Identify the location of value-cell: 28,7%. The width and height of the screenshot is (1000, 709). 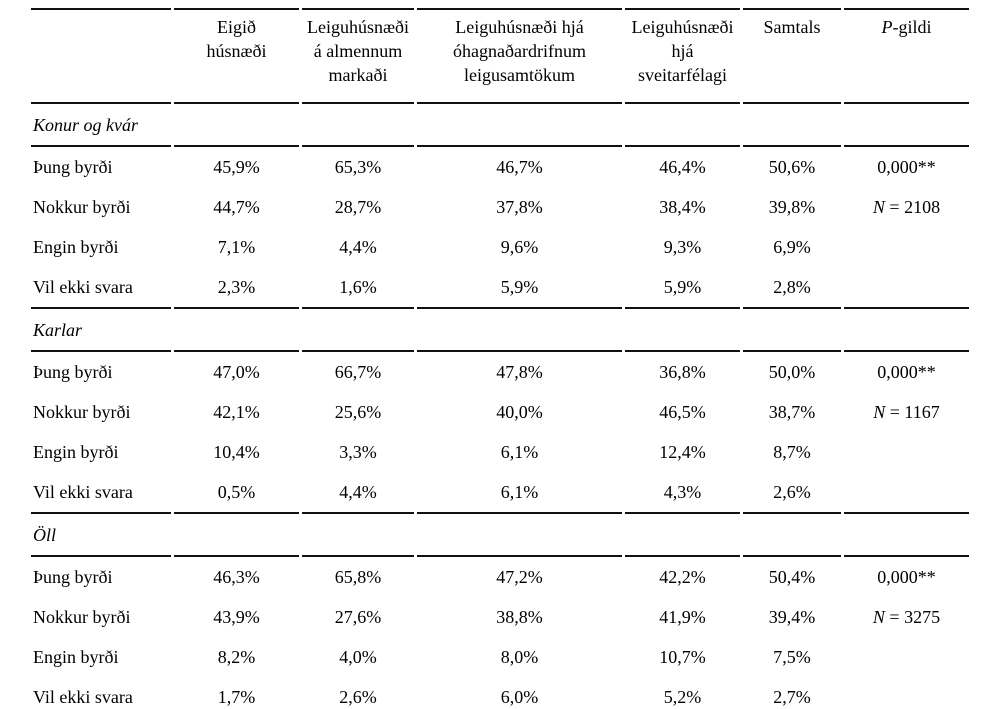
(358, 207).